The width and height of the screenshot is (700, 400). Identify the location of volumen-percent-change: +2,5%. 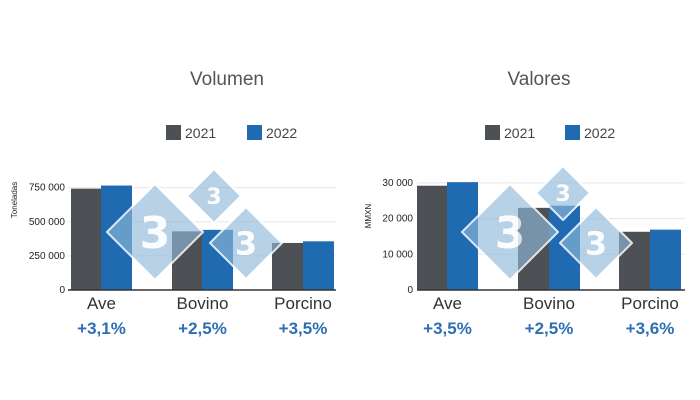
(202, 328).